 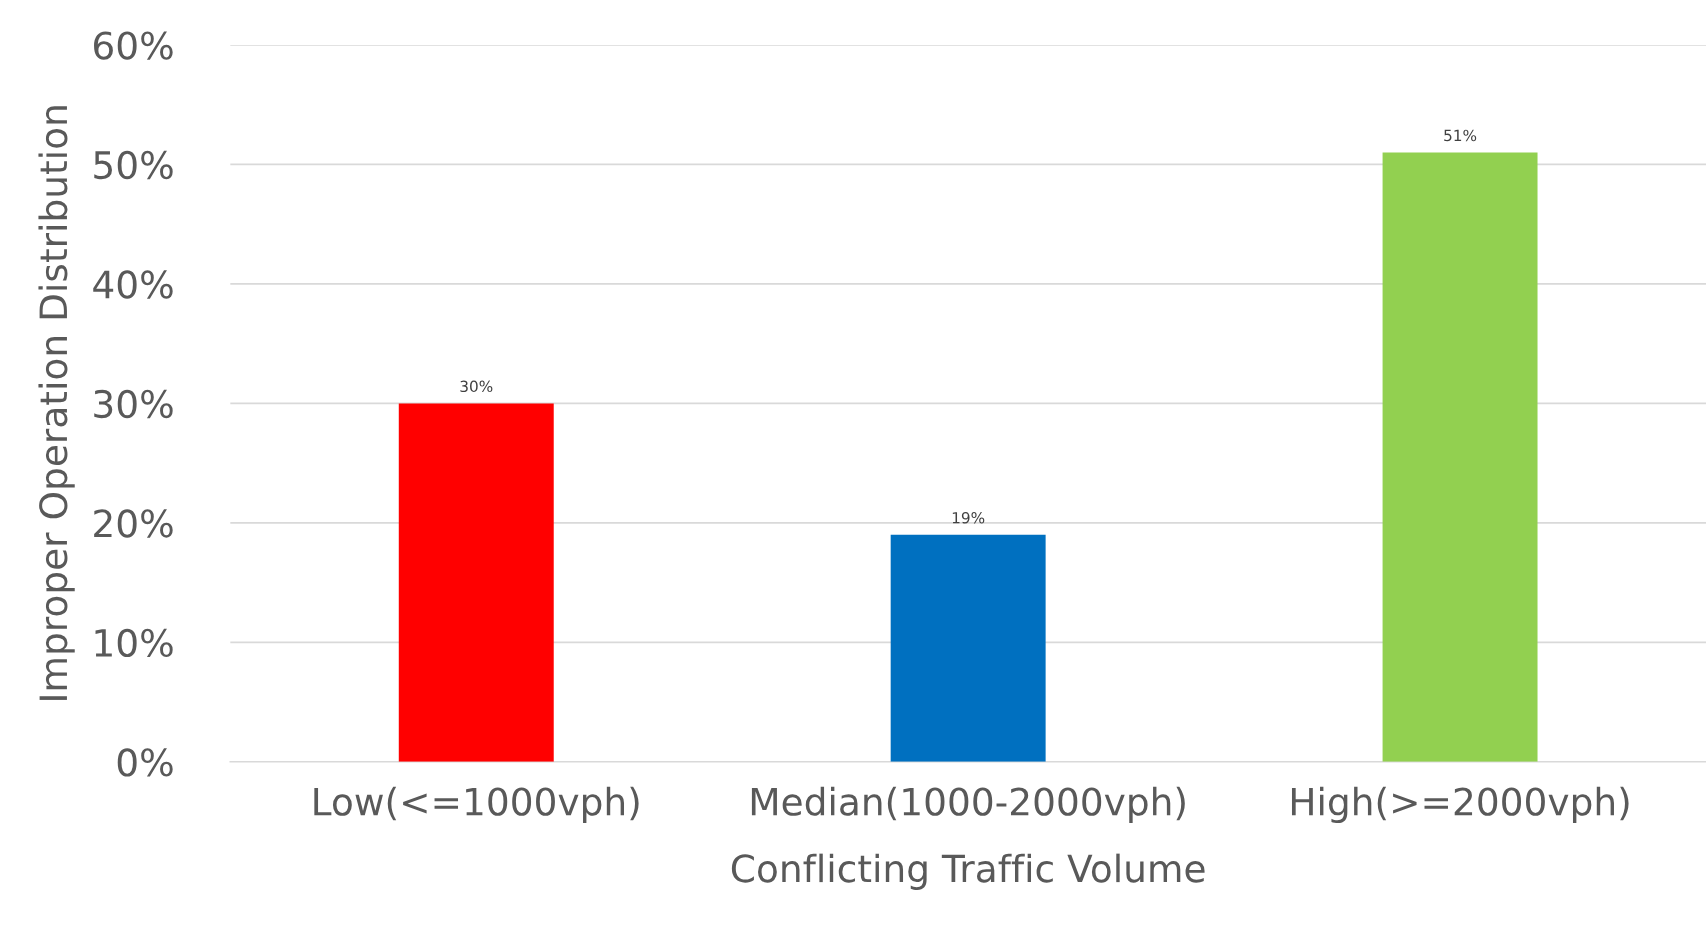 What do you see at coordinates (968, 871) in the screenshot?
I see `x-axis-title: Conflicting Traffic Volume` at bounding box center [968, 871].